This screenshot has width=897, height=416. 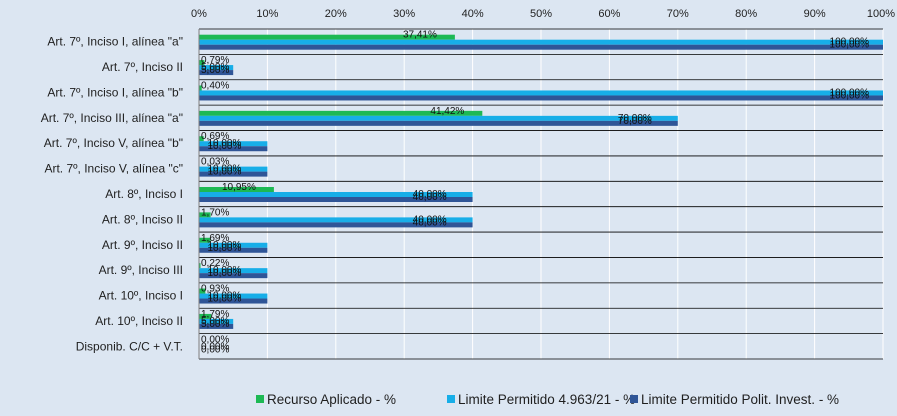 I want to click on legend-label-limite-polit-invest: Limite Permitido Polit. Invest. - %, so click(x=740, y=399).